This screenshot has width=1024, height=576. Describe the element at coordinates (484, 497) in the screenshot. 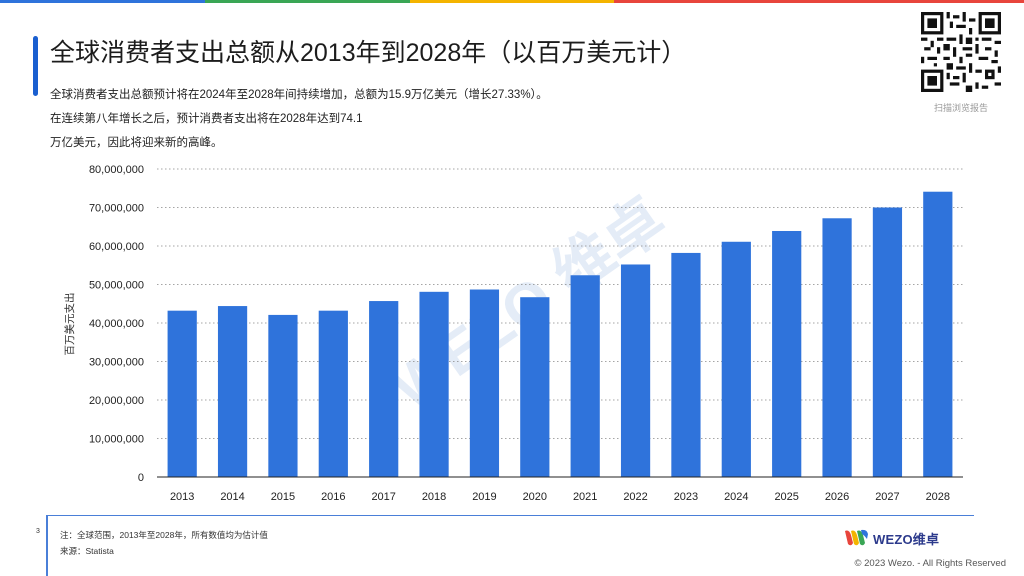

I see `x-tick-label: 2019` at that location.